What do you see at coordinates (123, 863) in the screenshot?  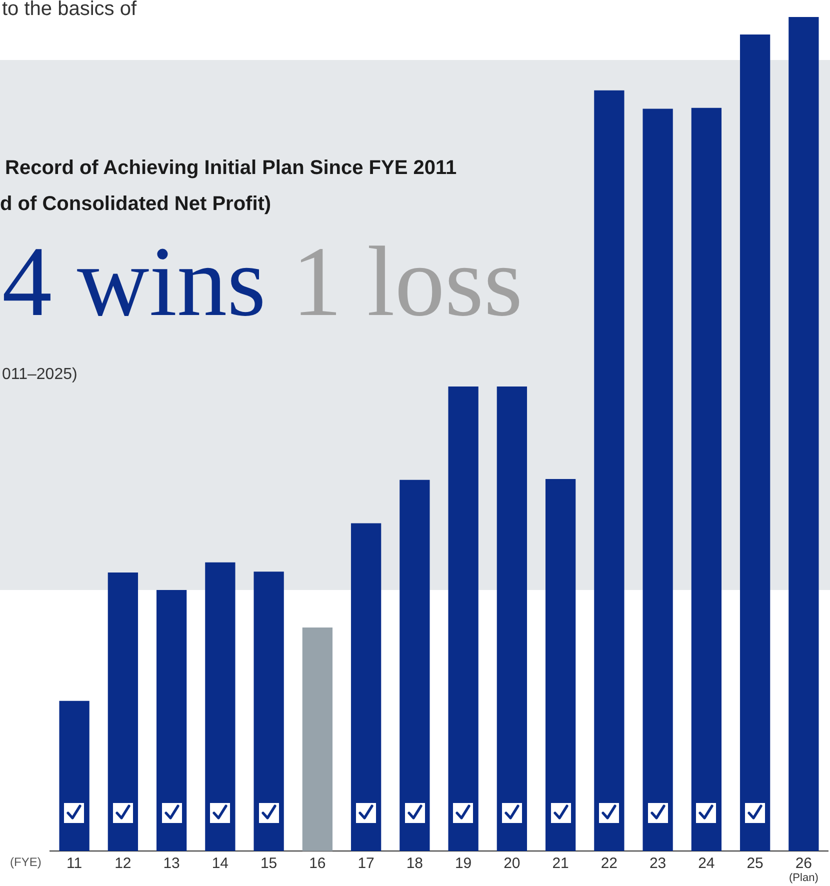 I see `x-tick-label: 12` at bounding box center [123, 863].